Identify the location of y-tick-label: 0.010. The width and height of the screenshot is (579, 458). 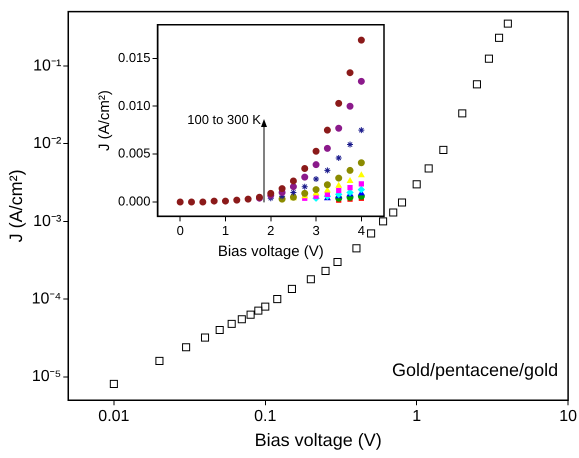
(134, 105).